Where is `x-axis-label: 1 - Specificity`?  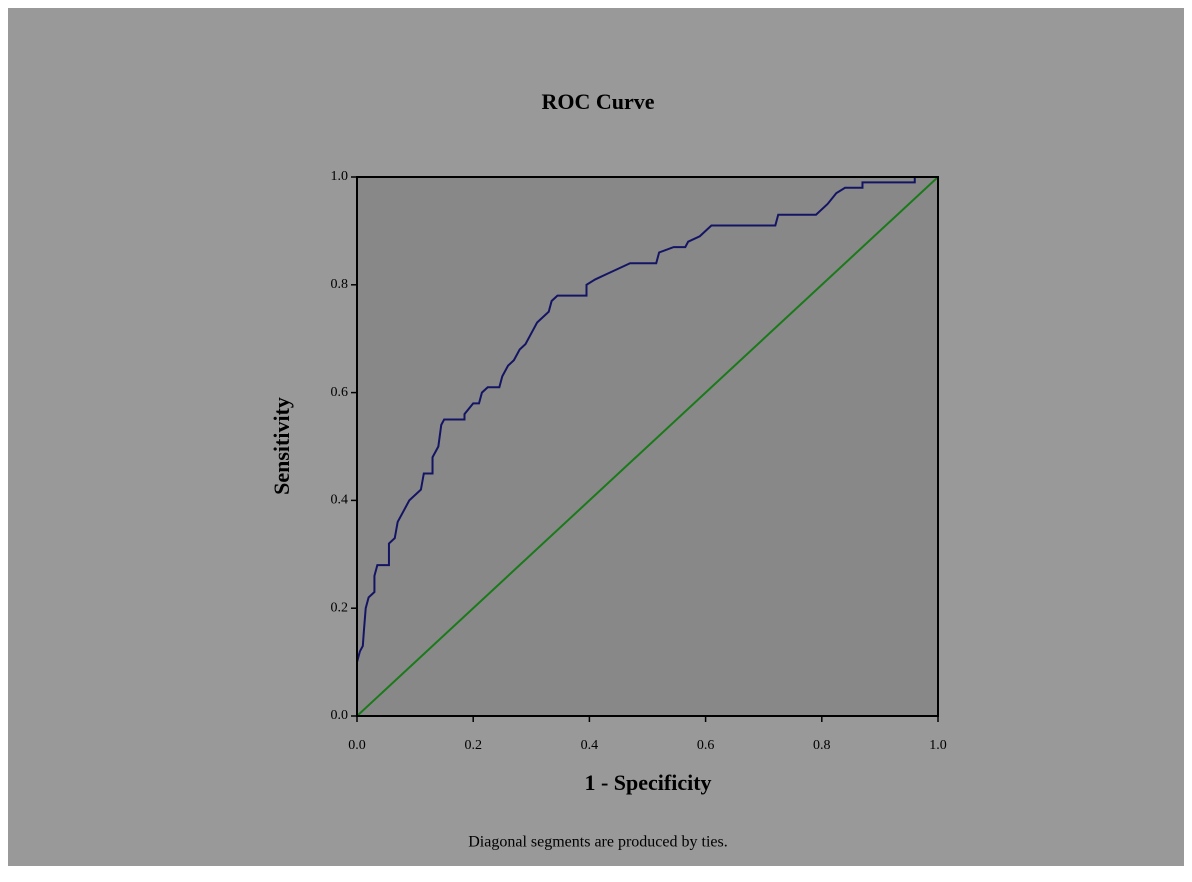
x-axis-label: 1 - Specificity is located at coordinates (647, 782).